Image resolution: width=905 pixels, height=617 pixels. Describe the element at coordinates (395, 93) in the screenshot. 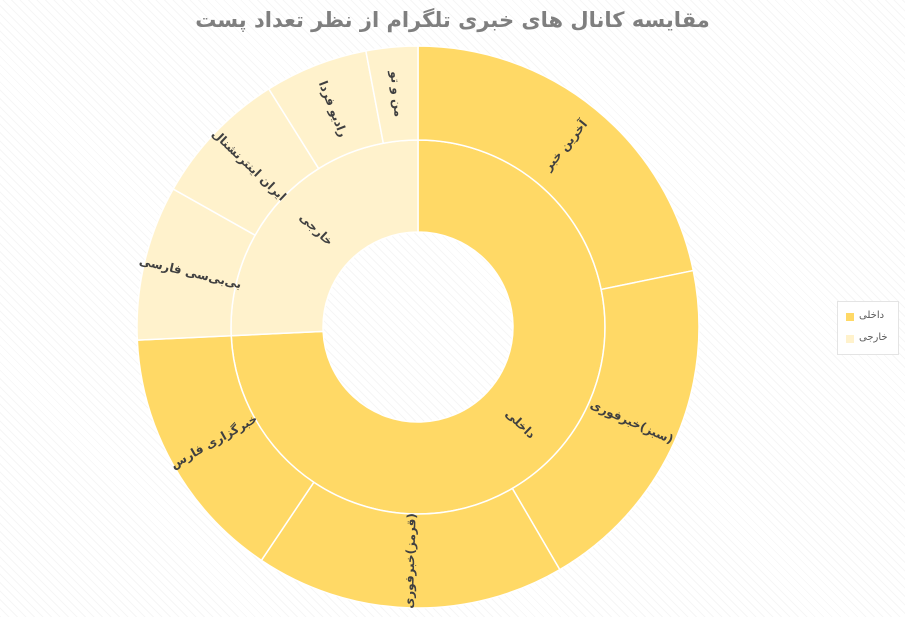

I see `outer-segment-label: من و تو` at that location.